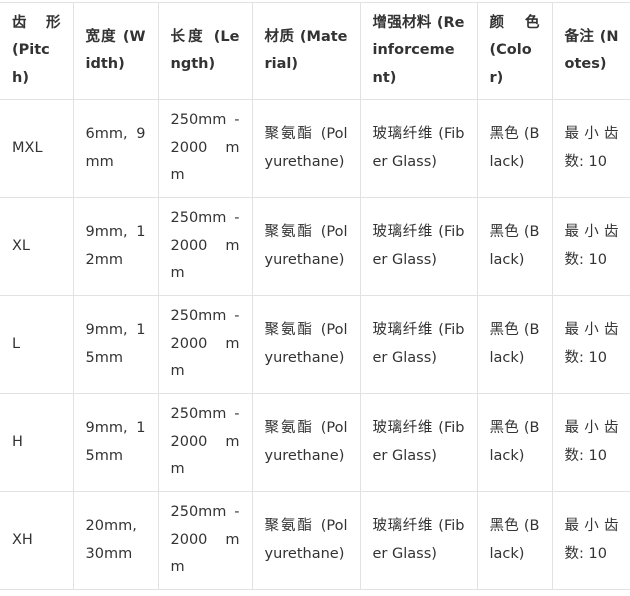 The height and width of the screenshot is (596, 630). Describe the element at coordinates (37, 442) in the screenshot. I see `cell-pitch: H` at that location.